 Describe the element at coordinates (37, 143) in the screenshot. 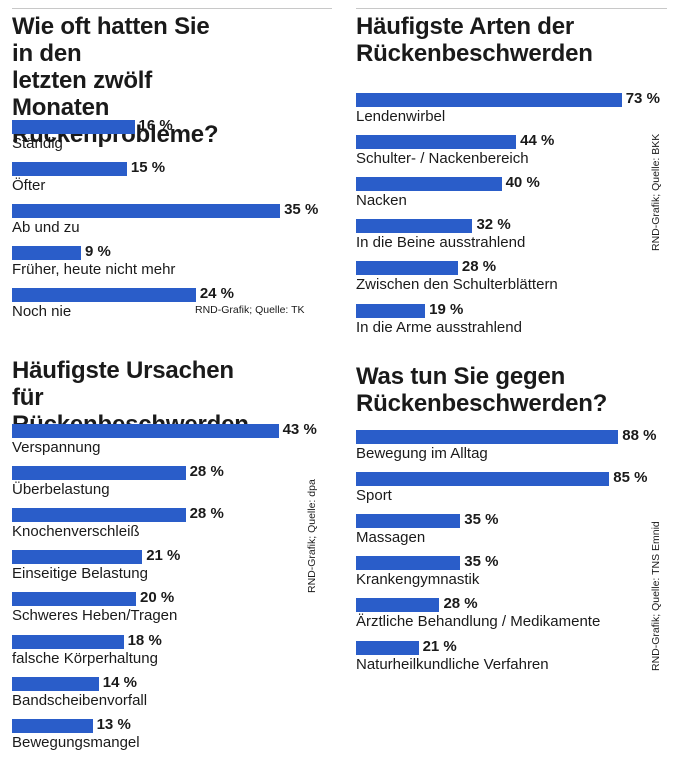

I see `category-label: Ständig` at that location.